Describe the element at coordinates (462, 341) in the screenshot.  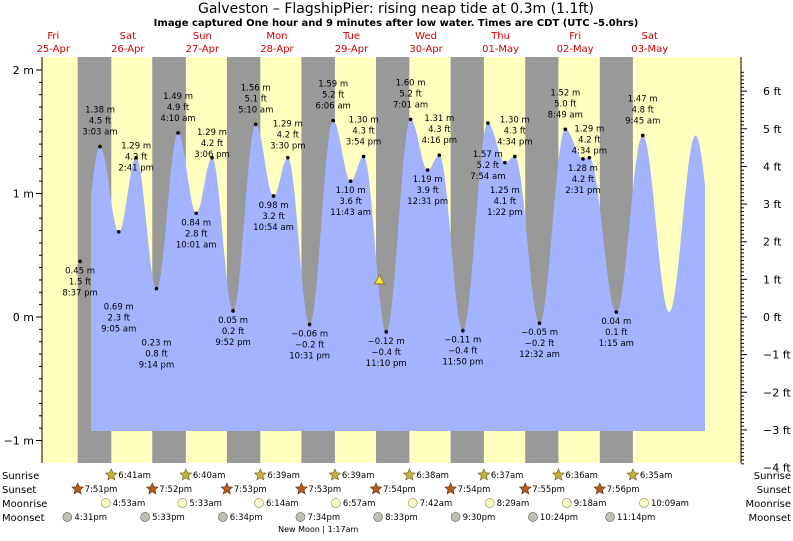
I see `tide-label: −0.11 m` at that location.